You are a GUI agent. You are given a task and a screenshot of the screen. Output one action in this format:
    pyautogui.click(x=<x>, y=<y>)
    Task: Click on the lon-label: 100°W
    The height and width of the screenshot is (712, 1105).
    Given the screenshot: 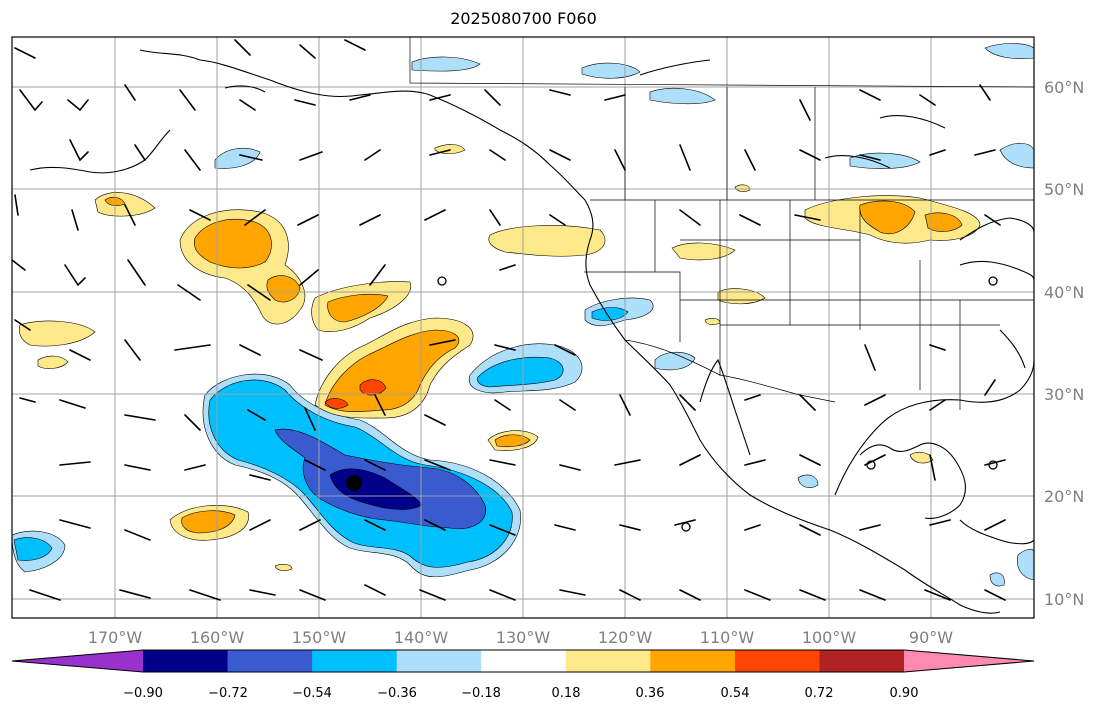 What is the action you would take?
    pyautogui.click(x=829, y=637)
    